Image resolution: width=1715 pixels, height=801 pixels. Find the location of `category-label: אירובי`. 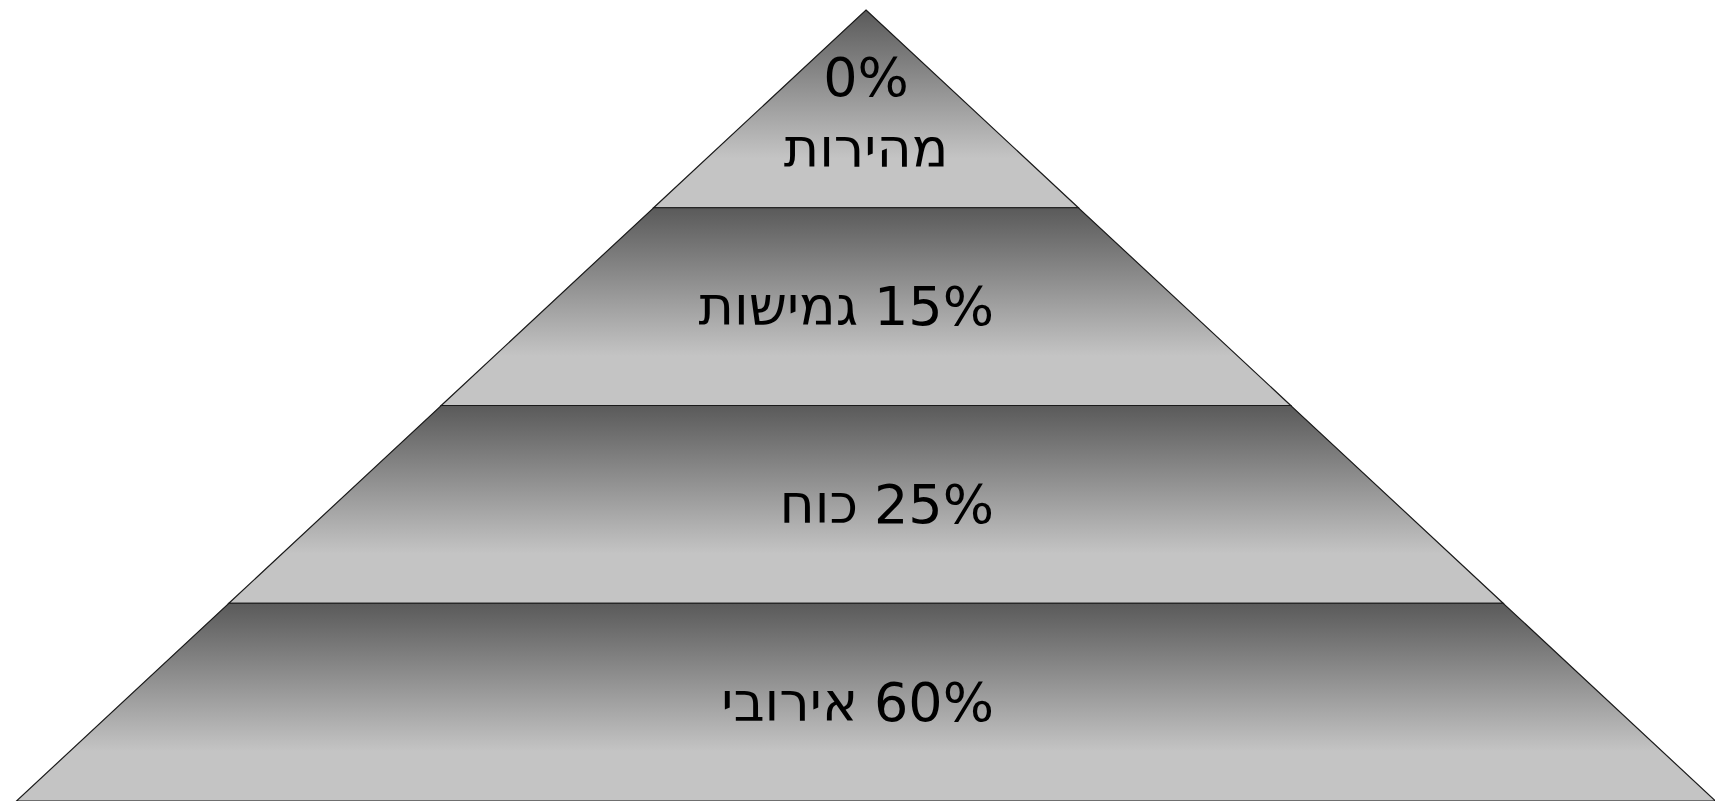

category-label: אירובי is located at coordinates (789, 702).